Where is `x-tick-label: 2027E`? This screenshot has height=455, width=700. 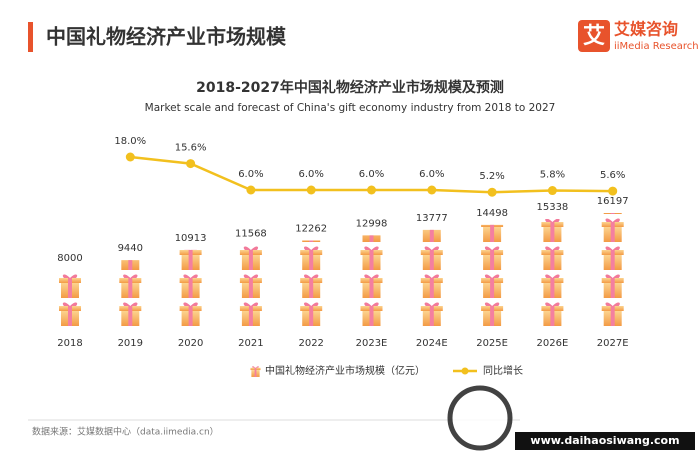
x-tick-label: 2027E is located at coordinates (613, 343).